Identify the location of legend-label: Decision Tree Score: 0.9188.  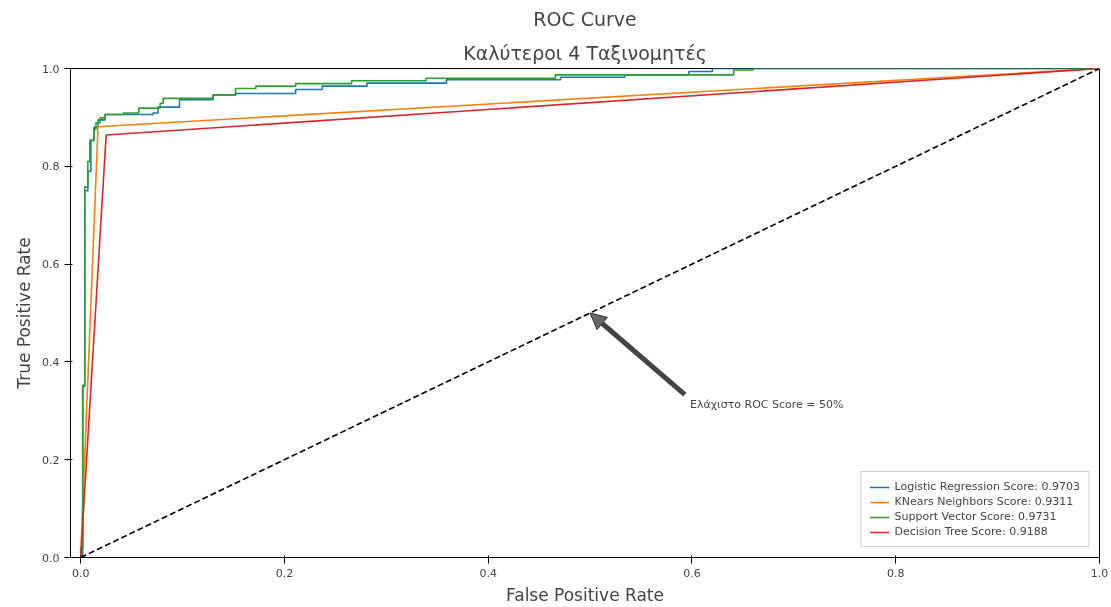
(971, 531).